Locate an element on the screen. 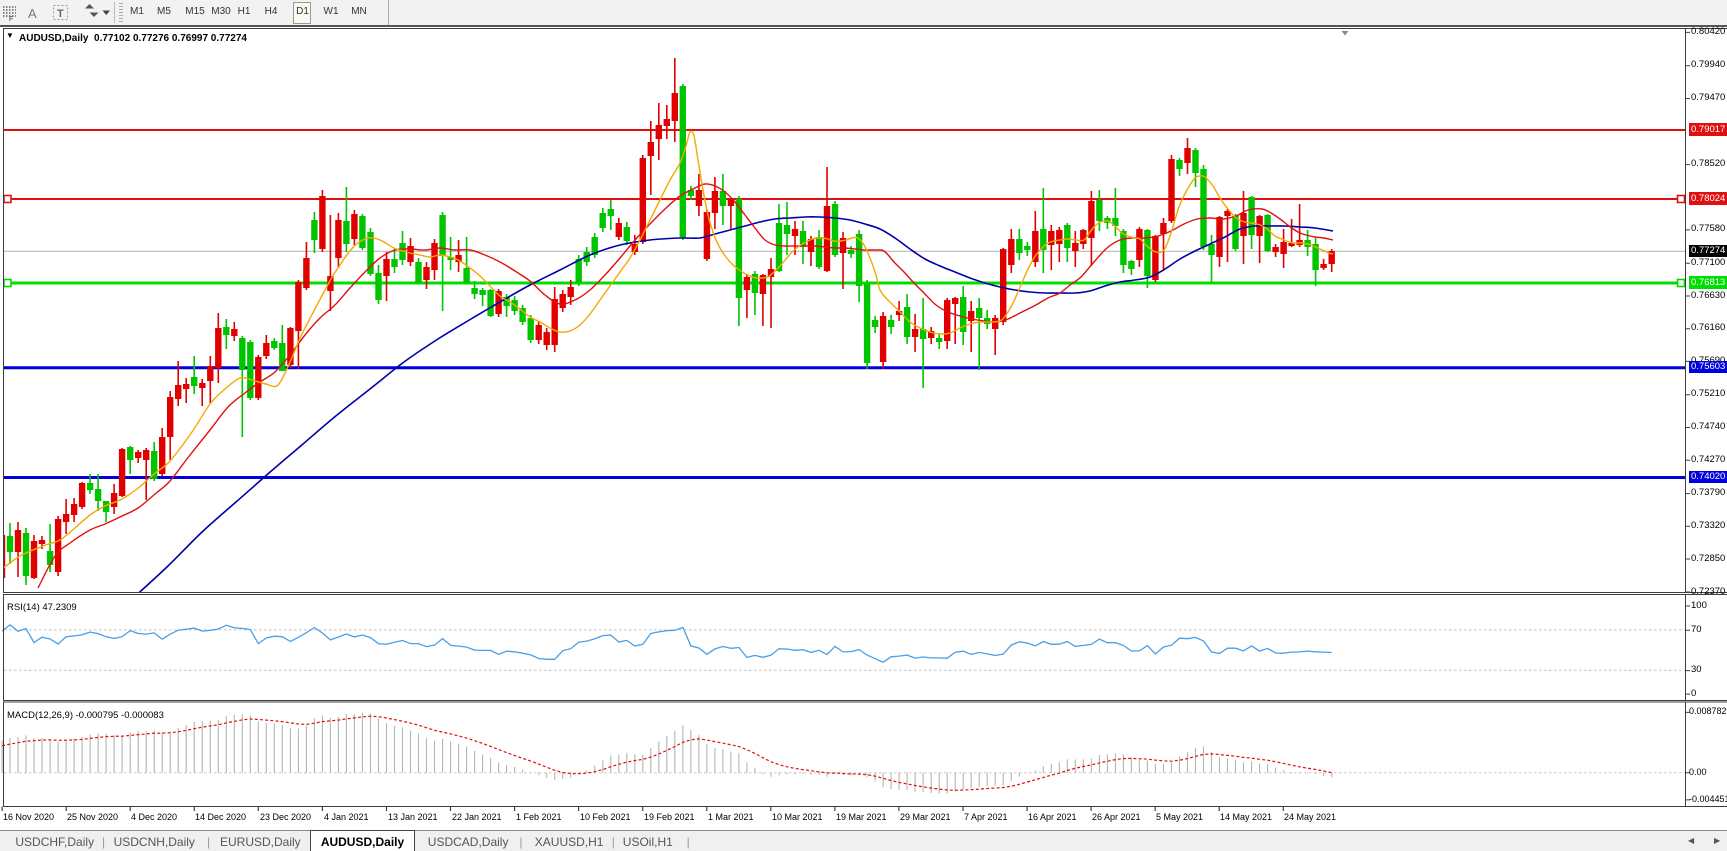 This screenshot has width=1727, height=851. svg-text: A is located at coordinates (32, 13).